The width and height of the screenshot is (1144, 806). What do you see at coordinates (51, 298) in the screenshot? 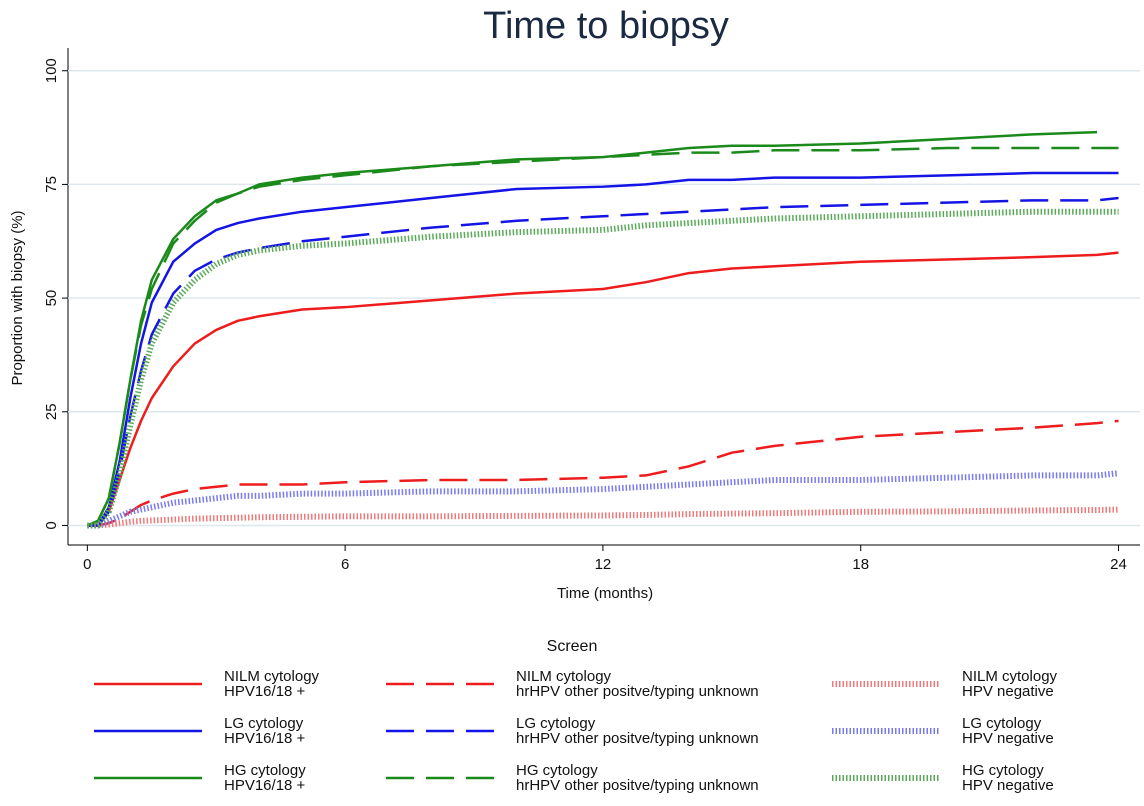
I see `y-tick-label: 50` at bounding box center [51, 298].